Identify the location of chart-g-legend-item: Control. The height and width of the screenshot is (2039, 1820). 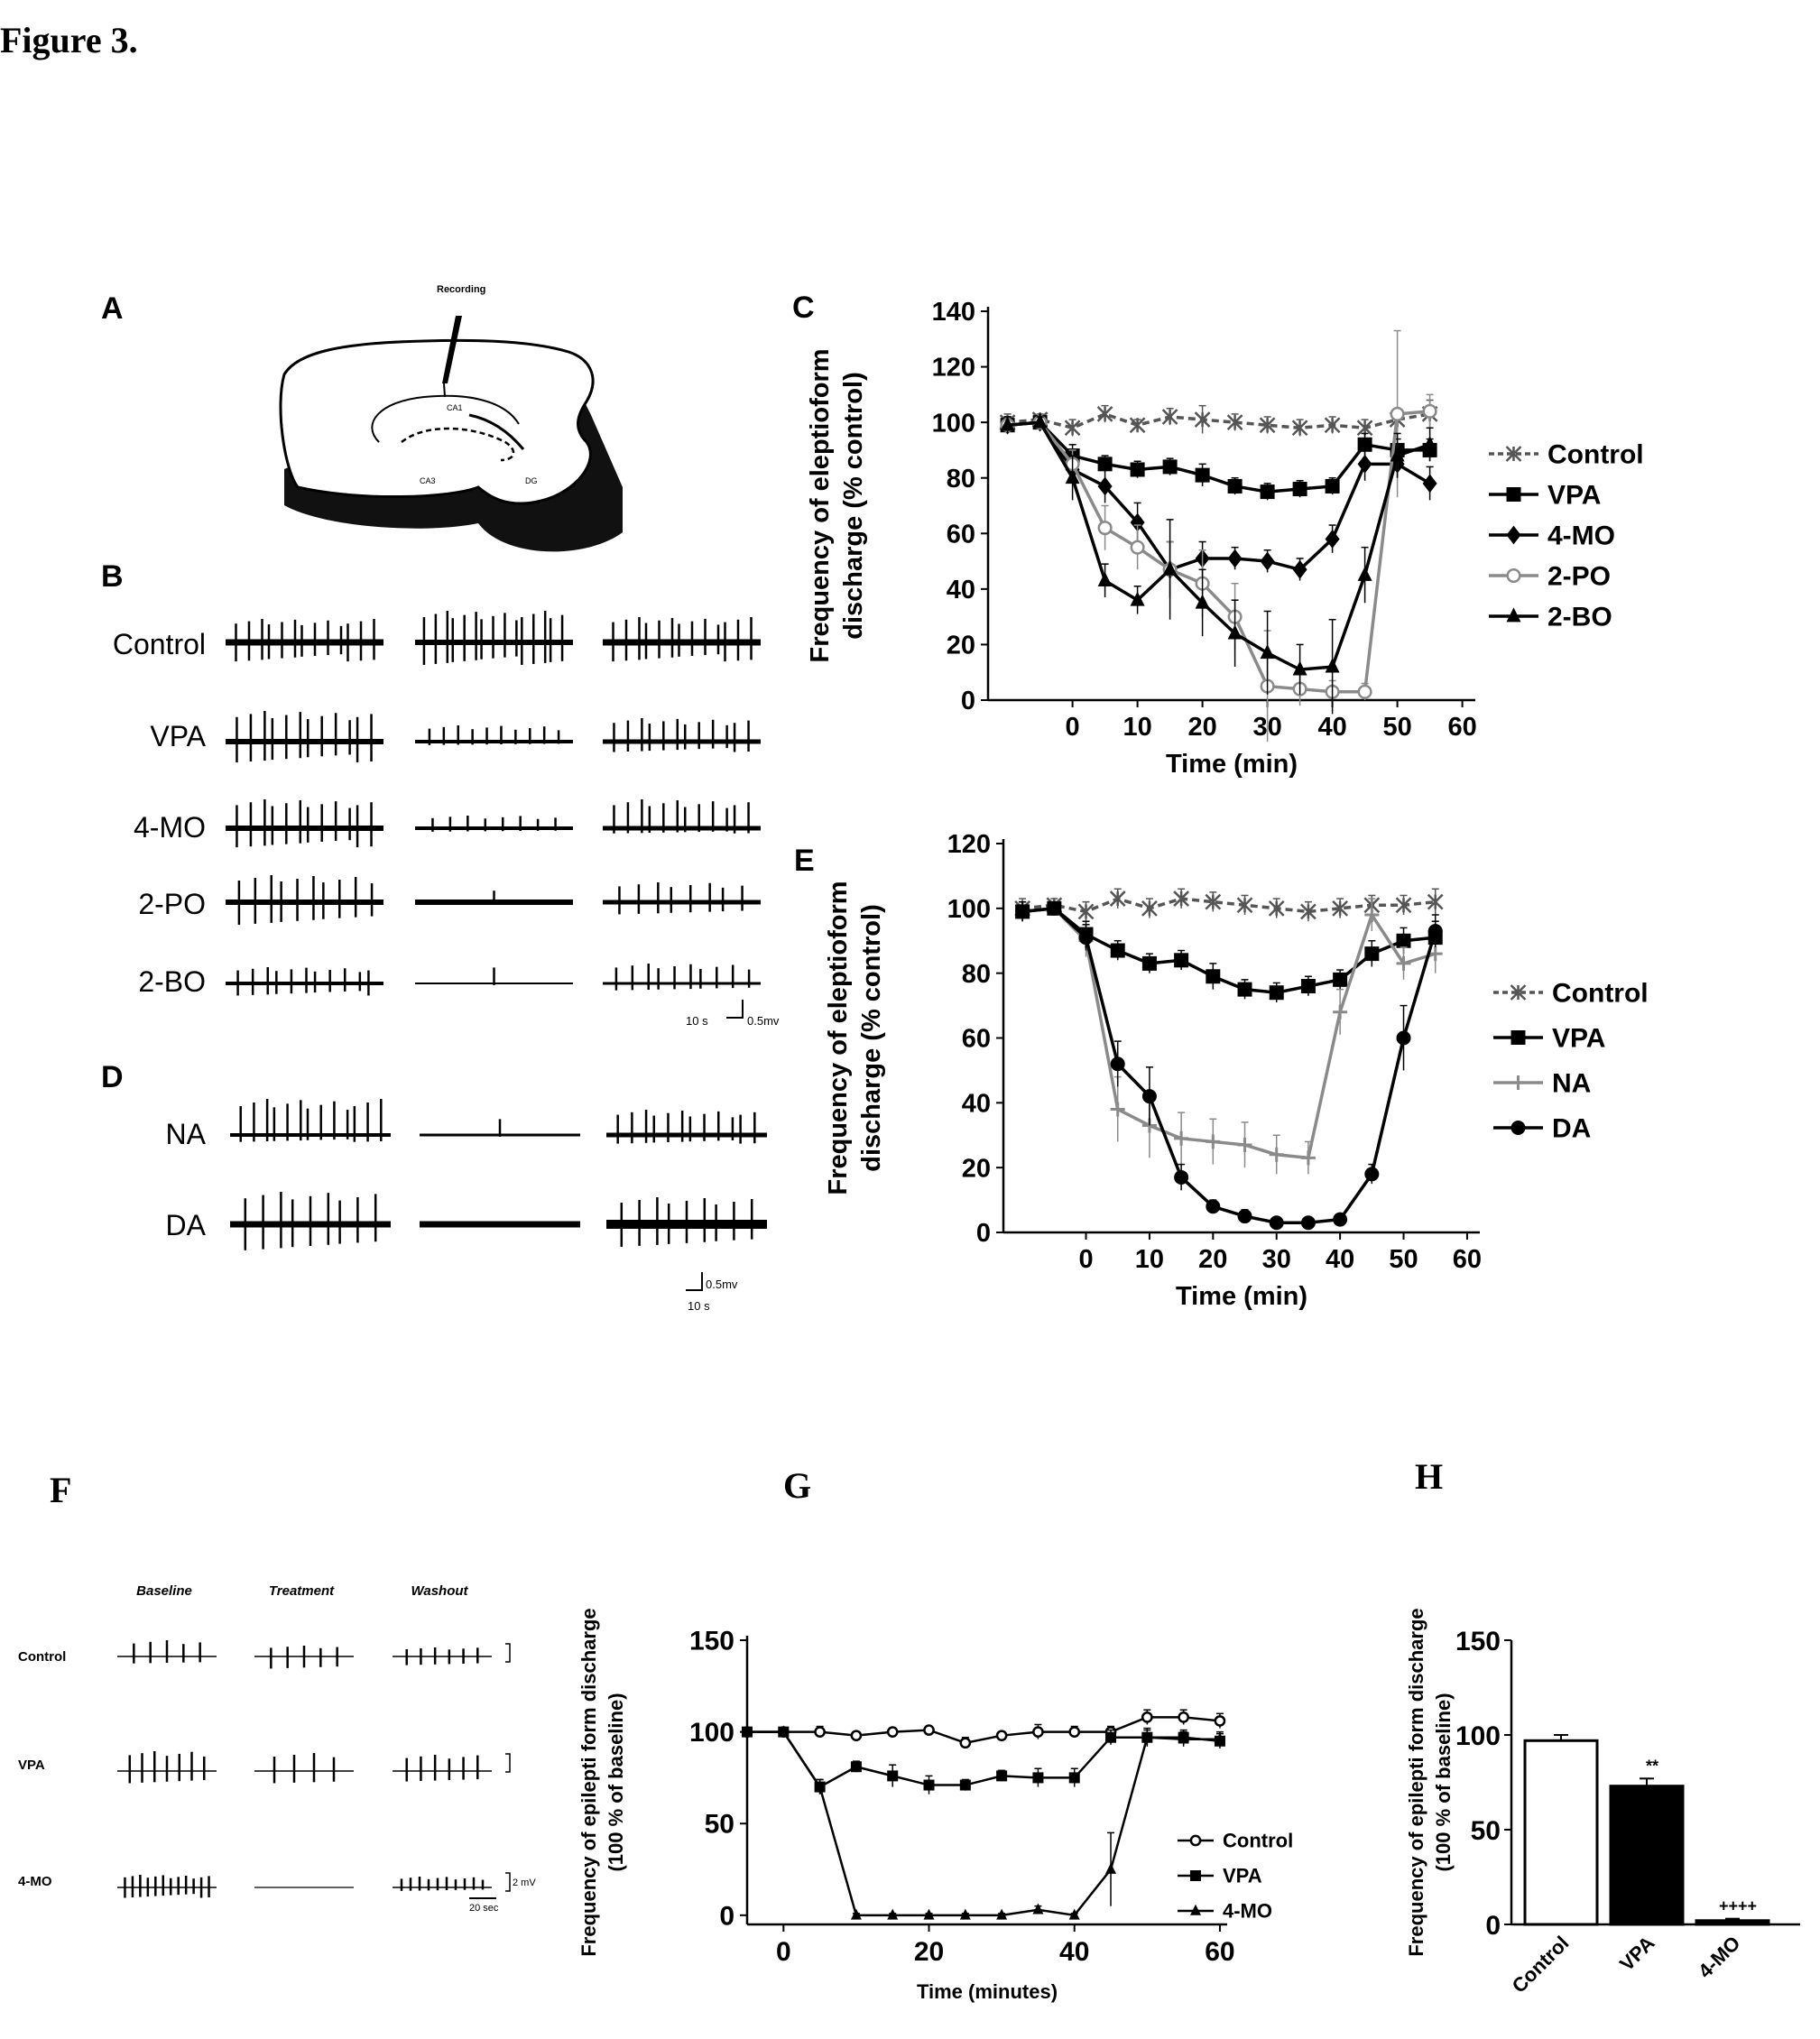
(1235, 1841).